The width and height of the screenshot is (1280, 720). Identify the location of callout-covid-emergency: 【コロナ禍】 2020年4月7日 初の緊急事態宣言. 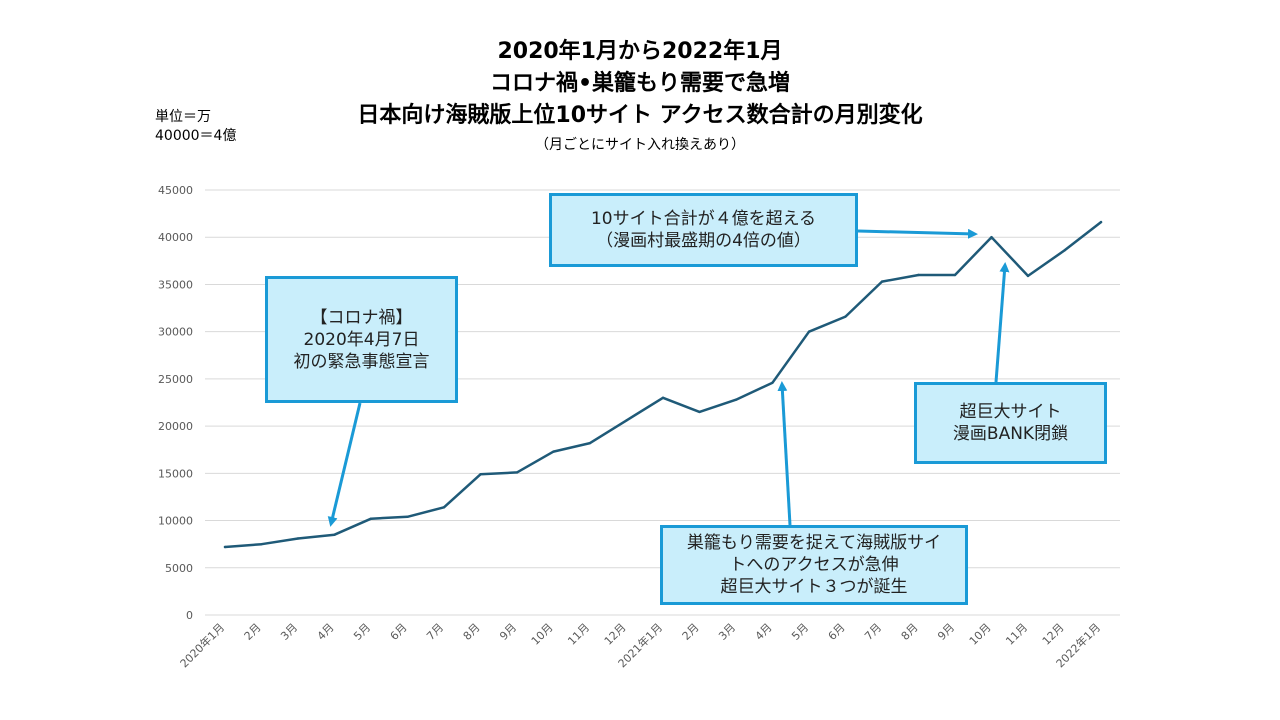
(361, 339).